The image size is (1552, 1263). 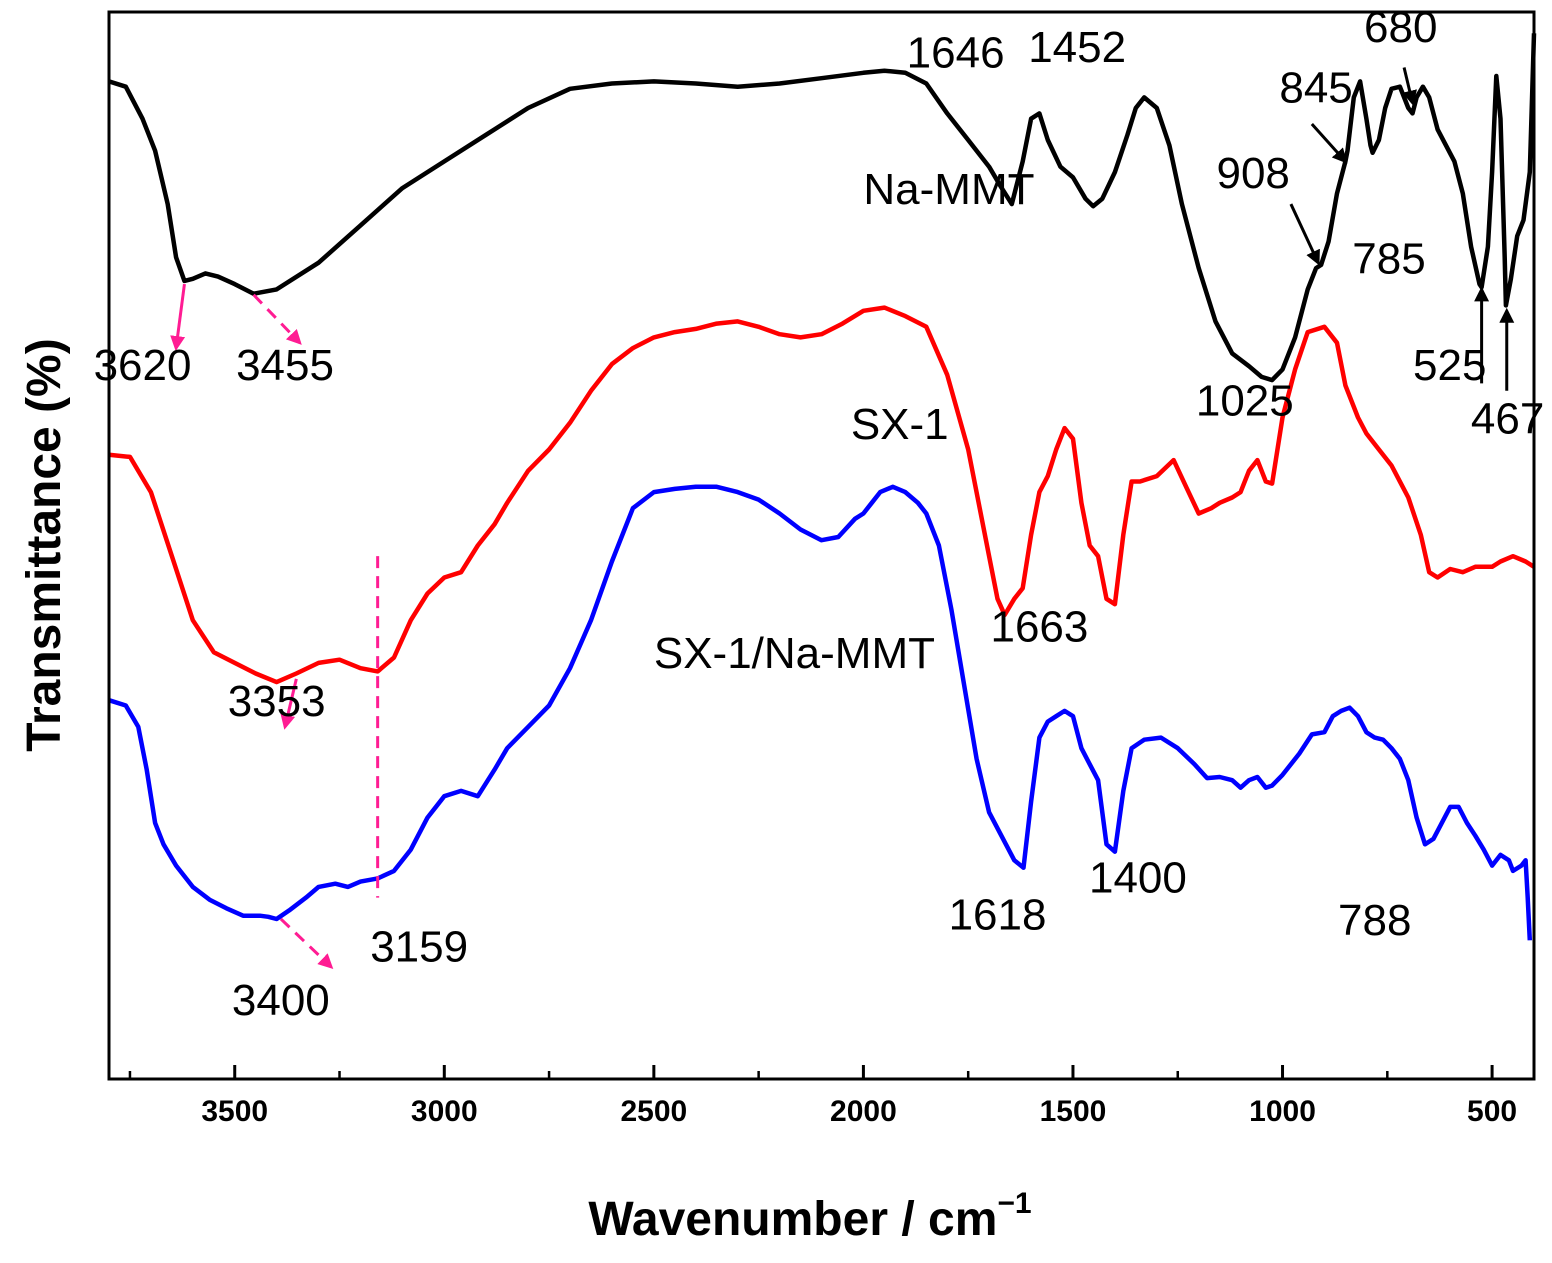 What do you see at coordinates (792, 1219) in the screenshot?
I see `x-axis-title-main: Wavenumber / cm` at bounding box center [792, 1219].